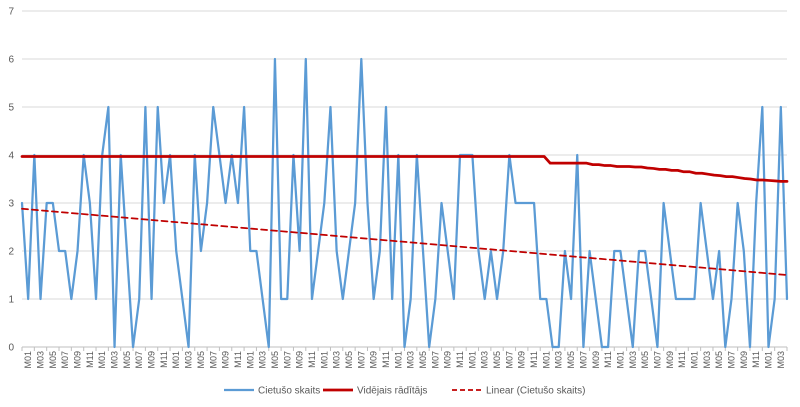 The width and height of the screenshot is (800, 407). What do you see at coordinates (535, 391) in the screenshot?
I see `legend-label: Linear (Cietušo skaits)` at bounding box center [535, 391].